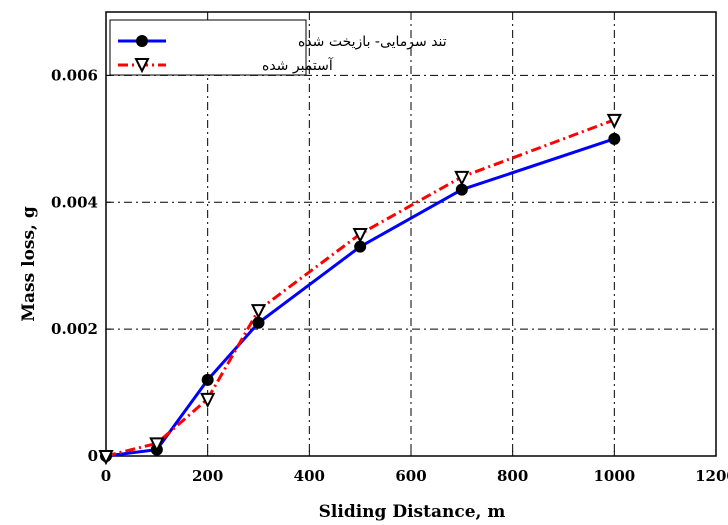 The width and height of the screenshot is (728, 525). Describe the element at coordinates (81, 265) in the screenshot. I see `y-axis-ticks: 0 0.002 0.004 0.006` at that location.